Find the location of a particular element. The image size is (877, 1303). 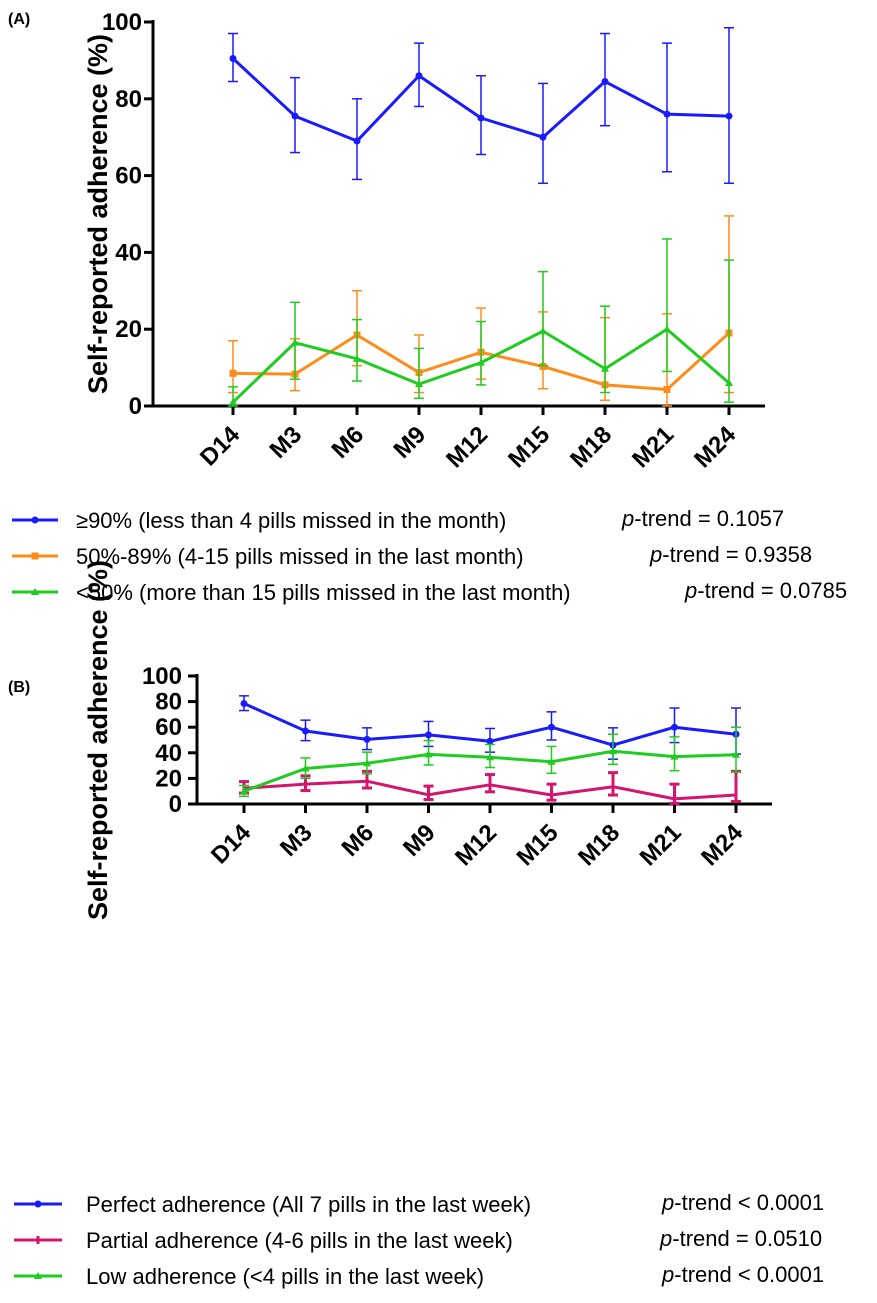

panel-label: (B) is located at coordinates (19, 687).